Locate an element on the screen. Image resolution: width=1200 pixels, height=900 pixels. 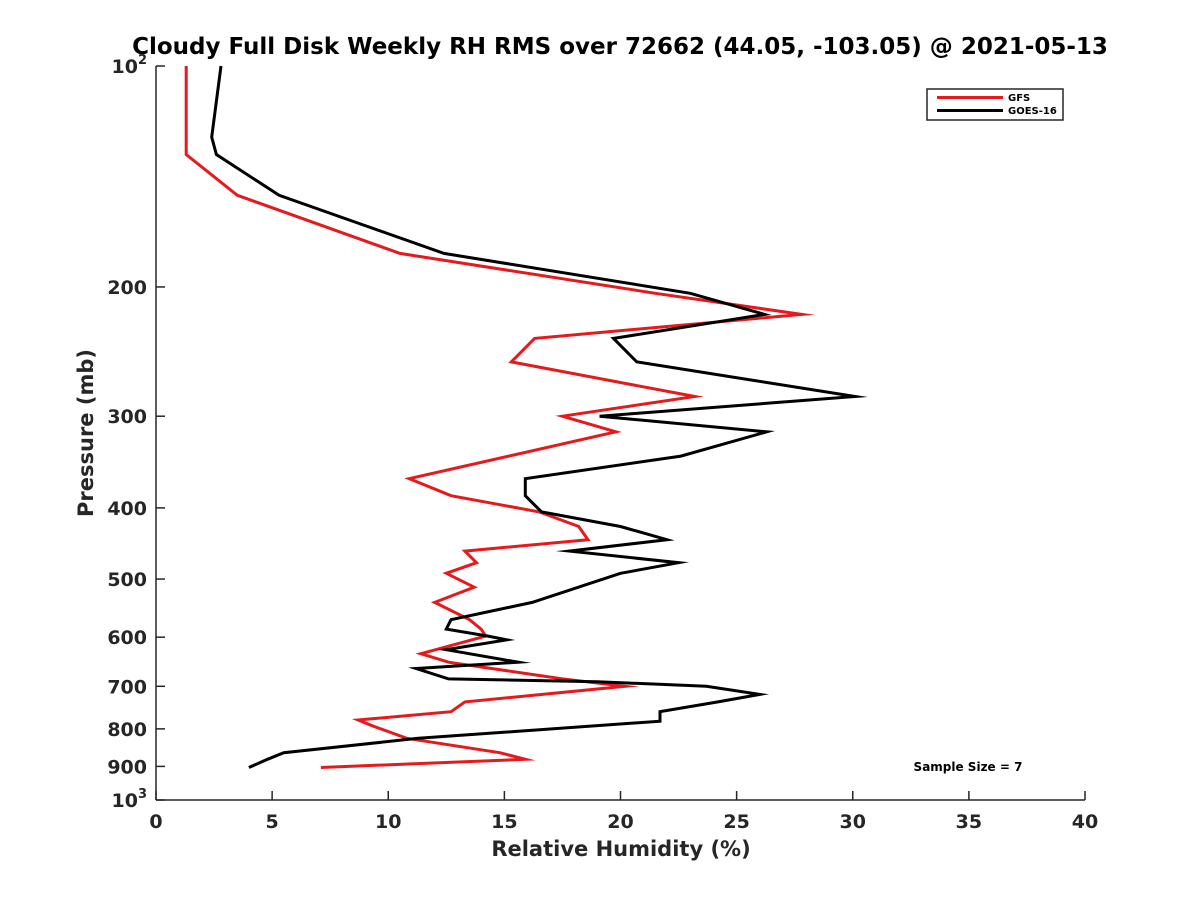
y-tick-label: 600 is located at coordinates (127, 638).